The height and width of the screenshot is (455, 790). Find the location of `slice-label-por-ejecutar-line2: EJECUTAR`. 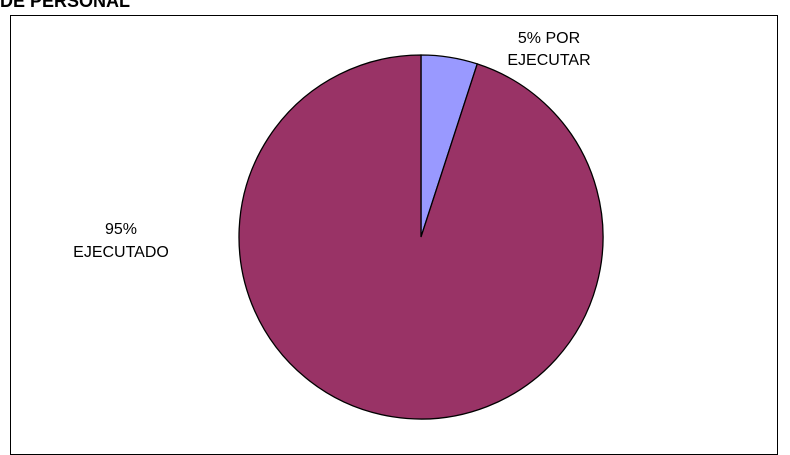

slice-label-por-ejecutar-line2: EJECUTAR is located at coordinates (548, 60).